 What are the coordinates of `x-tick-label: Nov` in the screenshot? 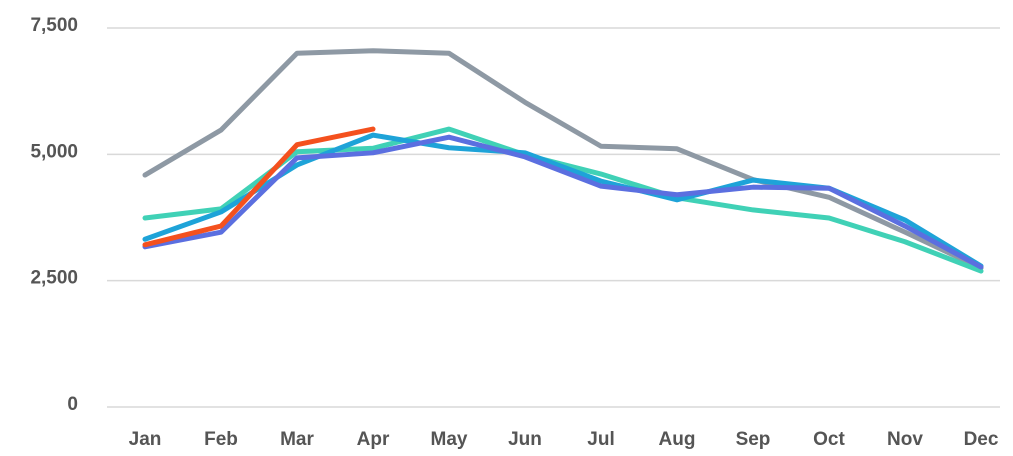 It's located at (905, 439).